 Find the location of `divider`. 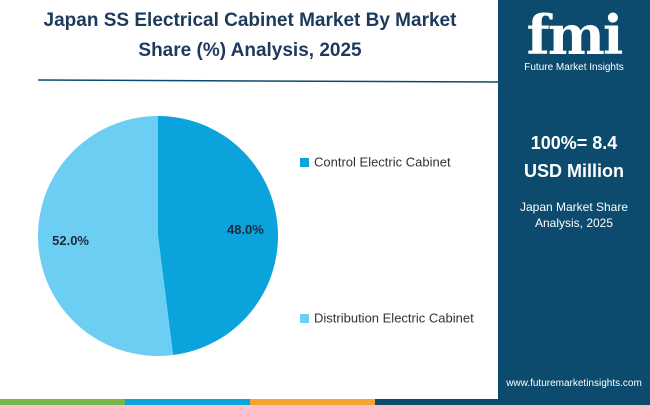

divider is located at coordinates (267, 81).